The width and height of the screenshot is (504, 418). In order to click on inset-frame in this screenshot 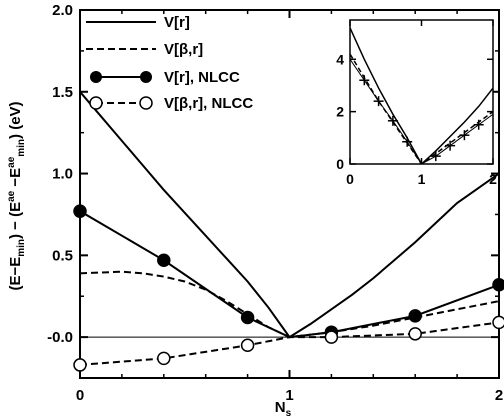, I will do `click(421, 92)`.